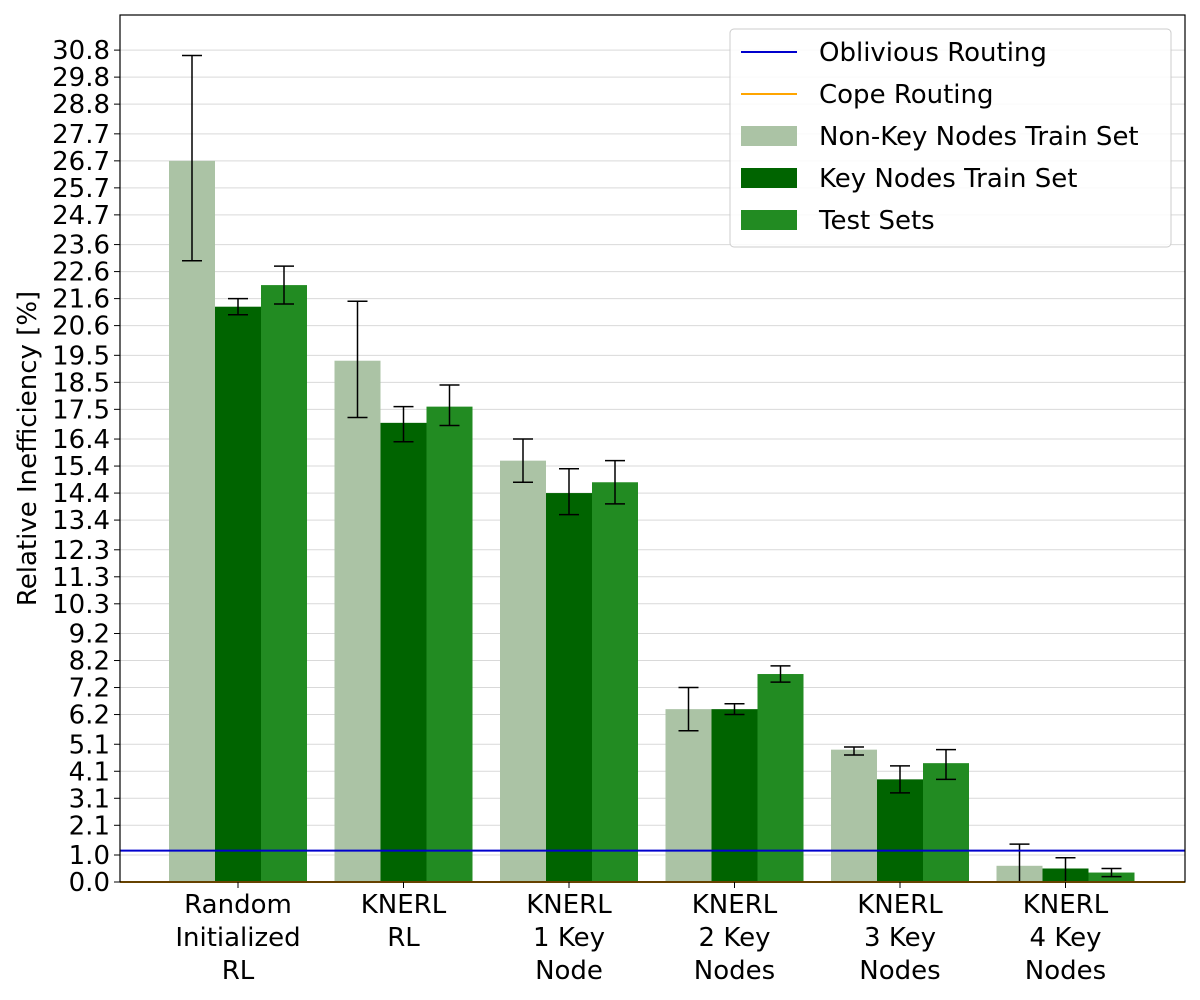  Describe the element at coordinates (238, 905) in the screenshot. I see `x-tick-label: Random` at that location.